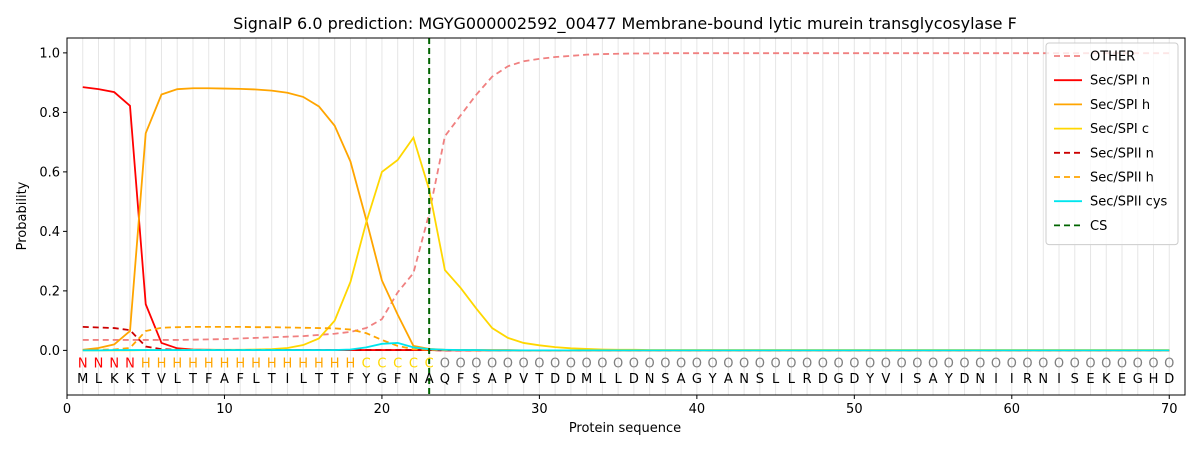 This screenshot has width=1200, height=450. I want to click on y-tick-label: 0.6, so click(49, 172).